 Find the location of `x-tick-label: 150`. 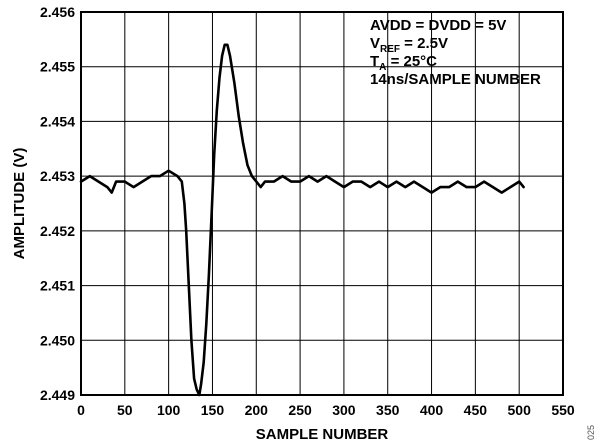

x-tick-label: 150 is located at coordinates (213, 410).